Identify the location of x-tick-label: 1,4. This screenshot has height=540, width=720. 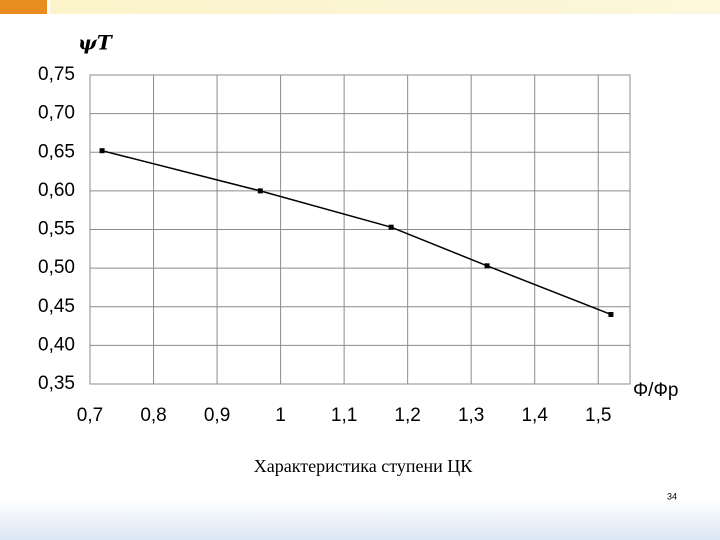
(534, 415).